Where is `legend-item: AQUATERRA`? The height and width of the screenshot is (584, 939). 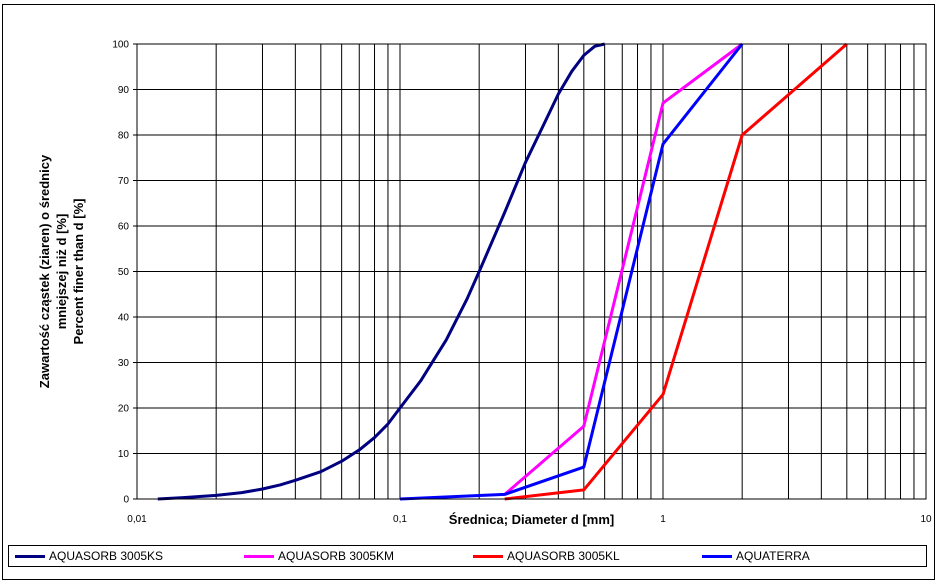
legend-item: AQUATERRA is located at coordinates (810, 556).